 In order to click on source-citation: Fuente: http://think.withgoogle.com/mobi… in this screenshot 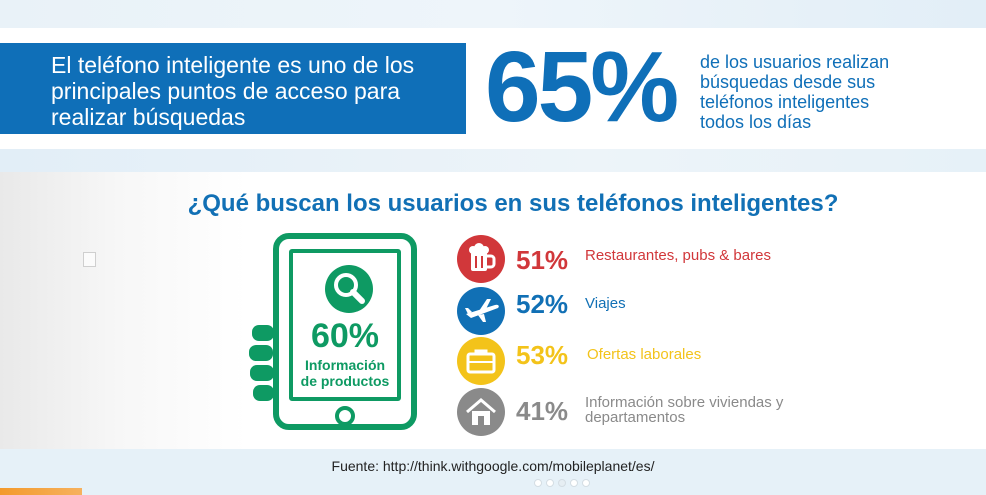, I will do `click(493, 466)`.